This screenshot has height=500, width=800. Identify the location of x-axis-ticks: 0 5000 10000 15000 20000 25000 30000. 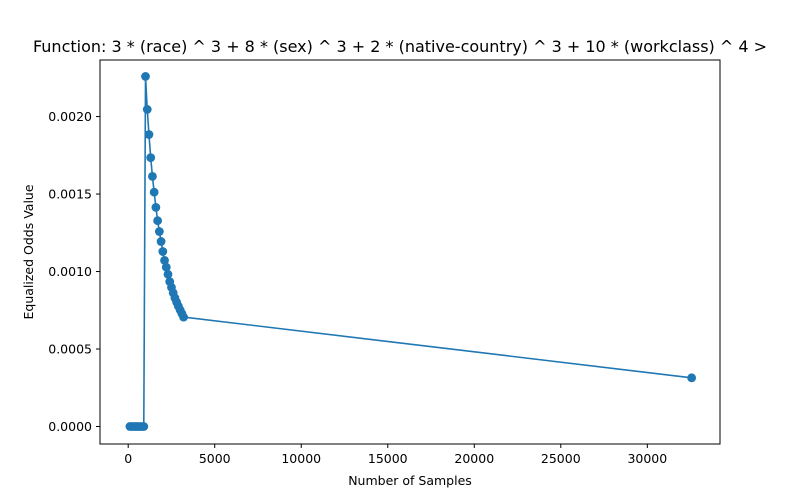
(395, 455).